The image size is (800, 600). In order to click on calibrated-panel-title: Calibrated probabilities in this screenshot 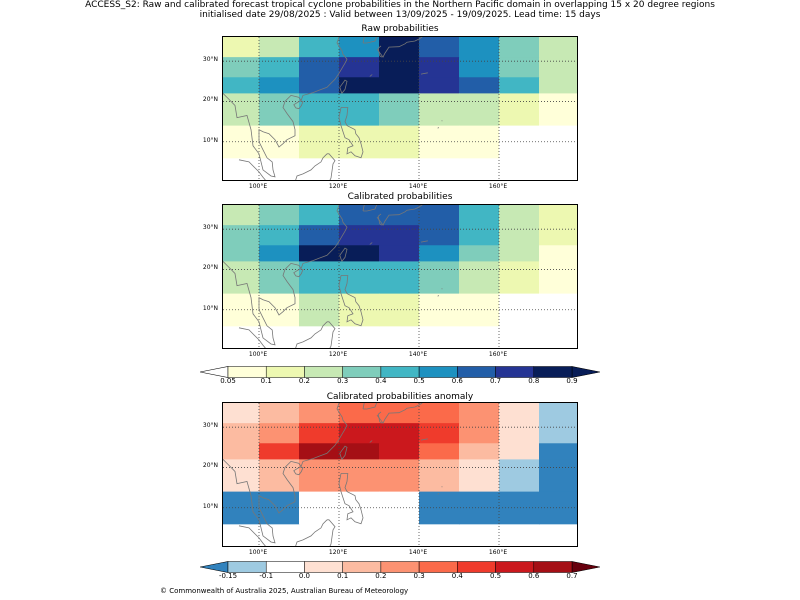, I will do `click(400, 197)`.